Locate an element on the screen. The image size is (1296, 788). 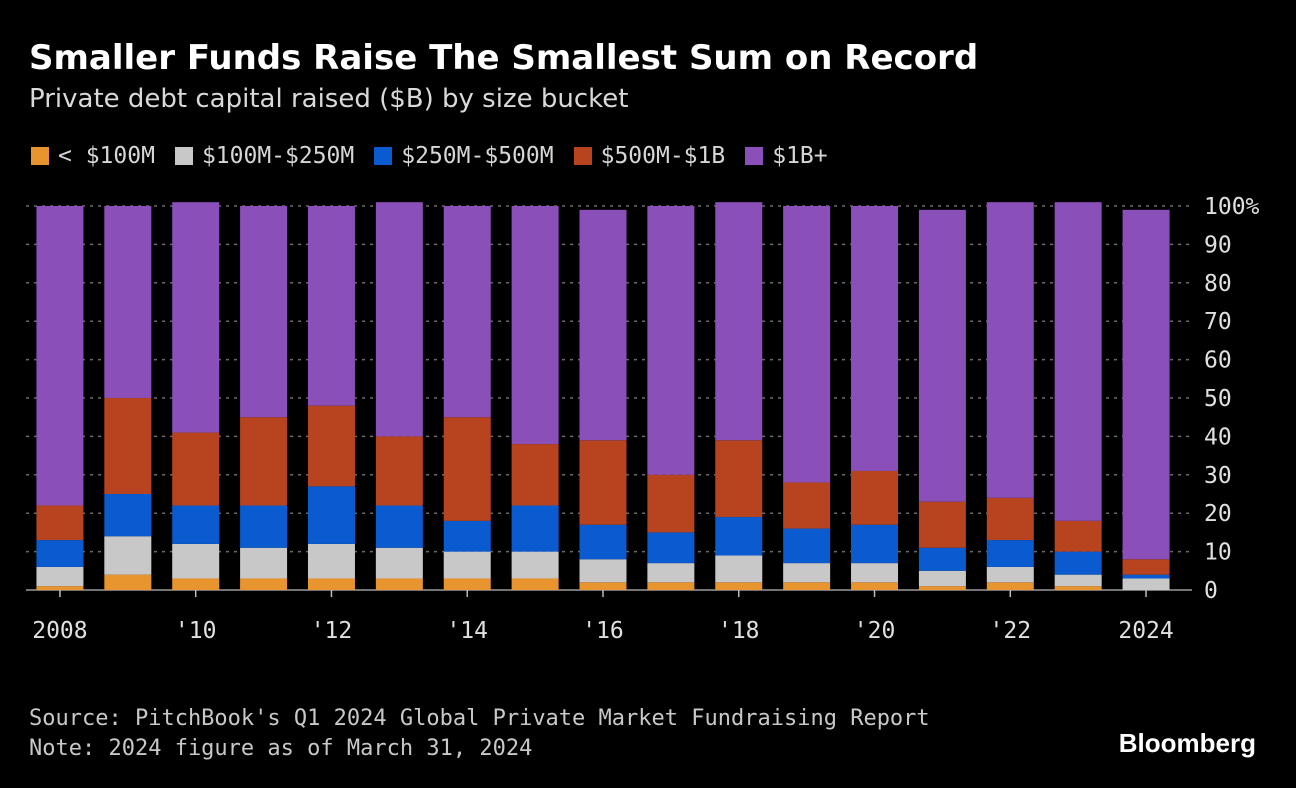
y-tick-label: 50 is located at coordinates (1218, 399).